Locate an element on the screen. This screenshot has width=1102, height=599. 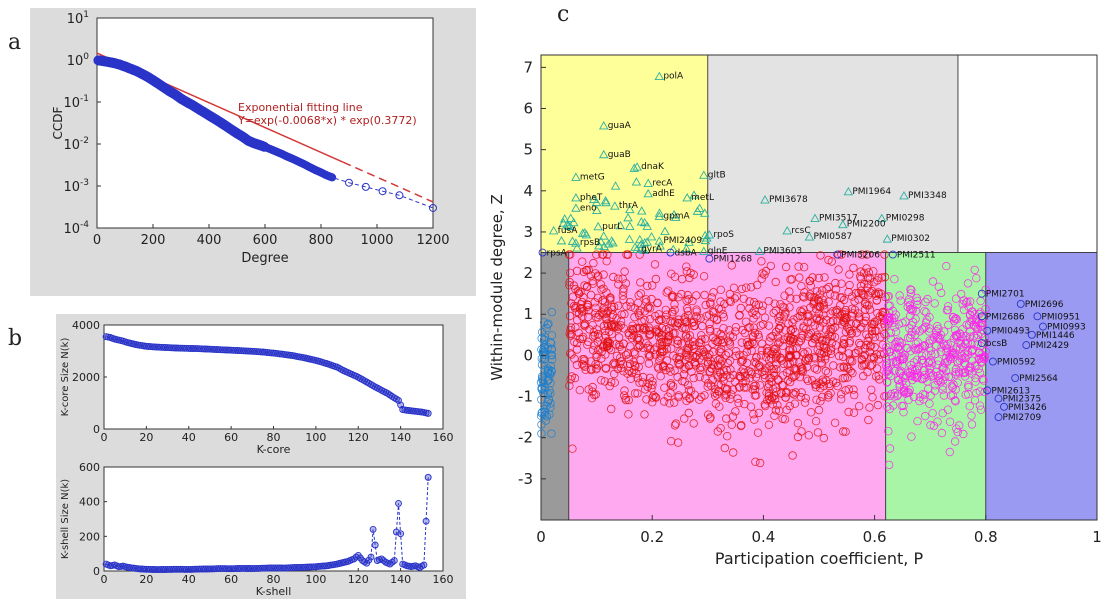
panel-c-hub-label: PMI3206 is located at coordinates (860, 256).